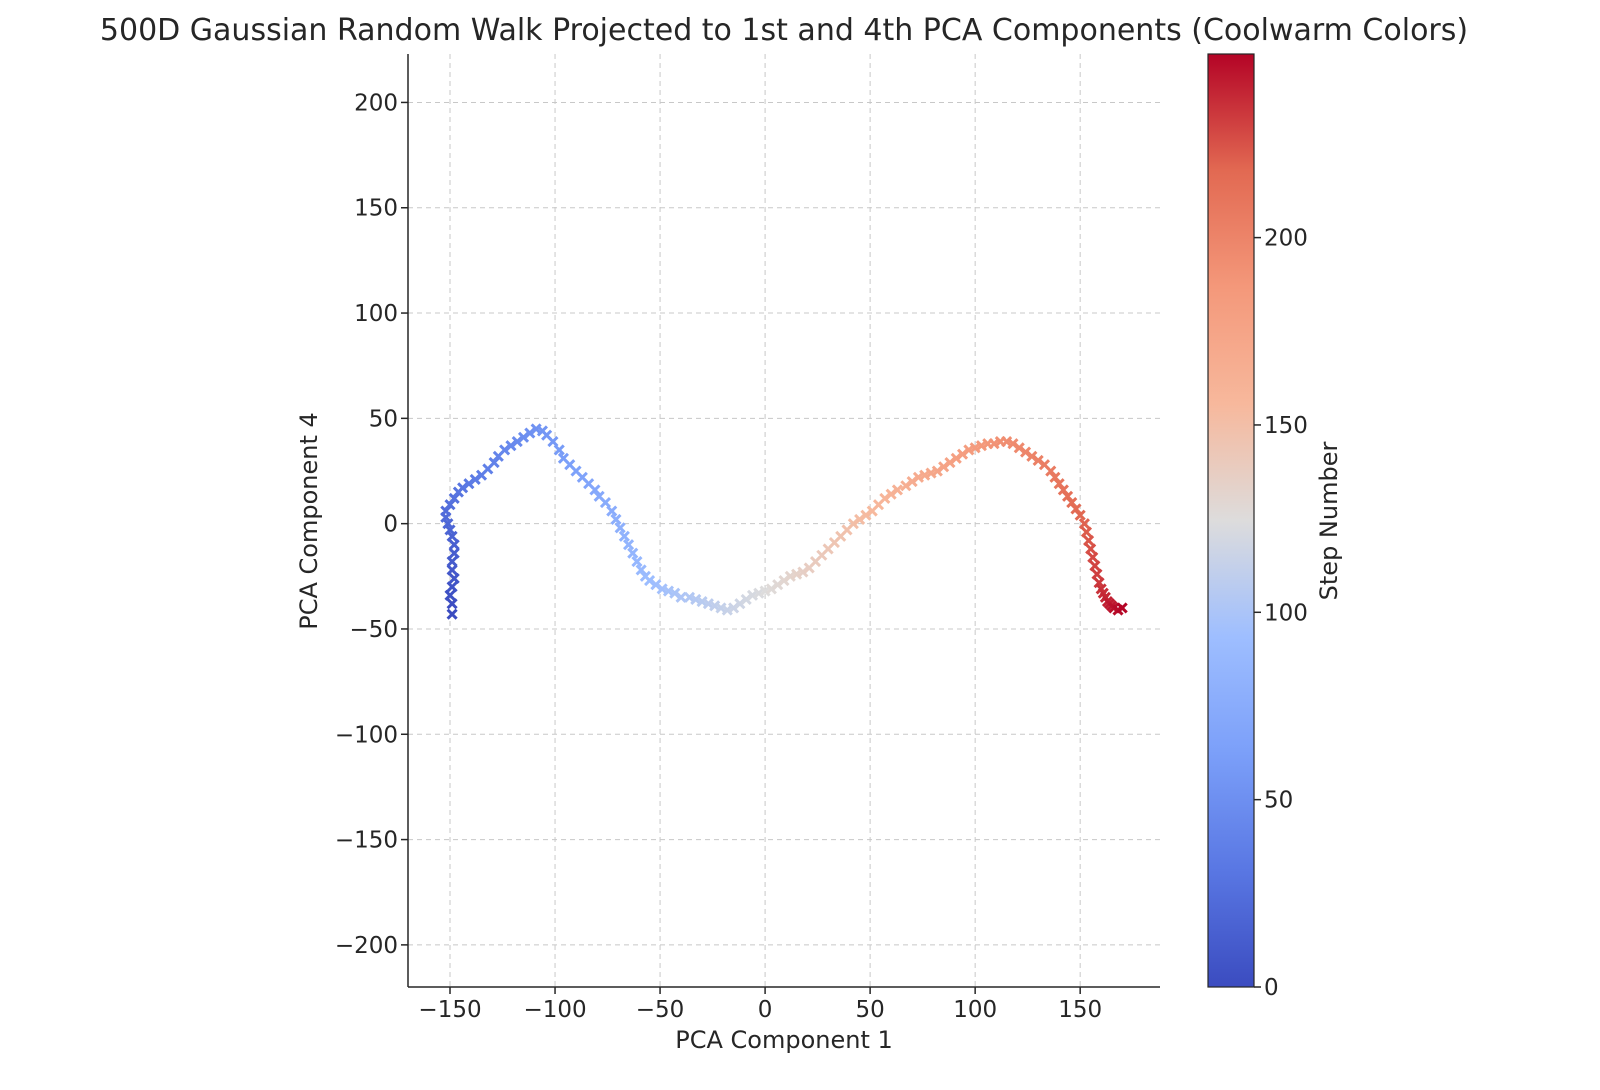  I want to click on colorbar-ticks: 0 50 100 150 200, so click(1281, 613).